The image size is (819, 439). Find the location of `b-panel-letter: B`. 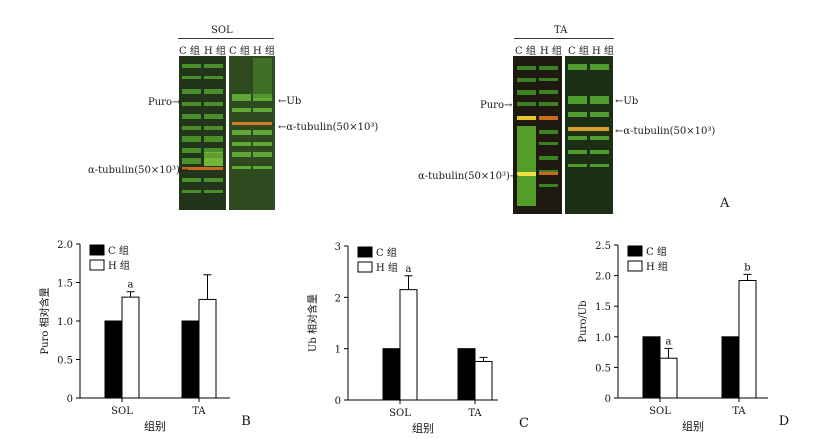

b-panel-letter: B is located at coordinates (246, 421).